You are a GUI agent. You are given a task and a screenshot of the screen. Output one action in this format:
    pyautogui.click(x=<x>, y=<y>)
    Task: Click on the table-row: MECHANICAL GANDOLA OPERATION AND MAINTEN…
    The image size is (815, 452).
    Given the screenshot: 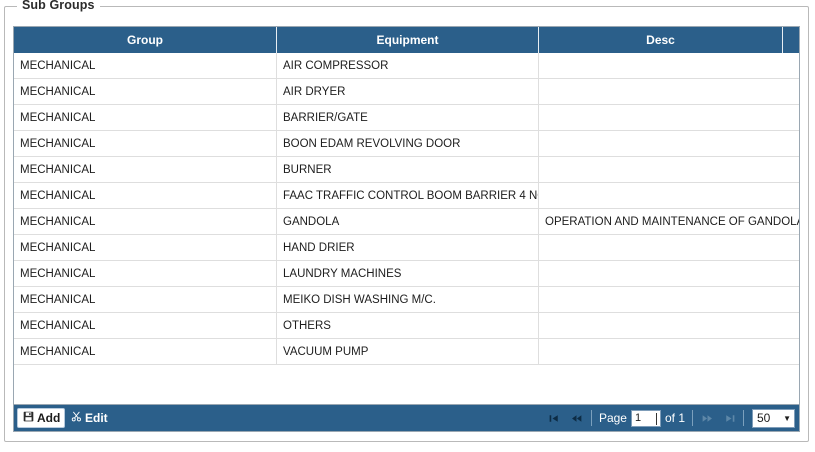 What is the action you would take?
    pyautogui.click(x=406, y=222)
    